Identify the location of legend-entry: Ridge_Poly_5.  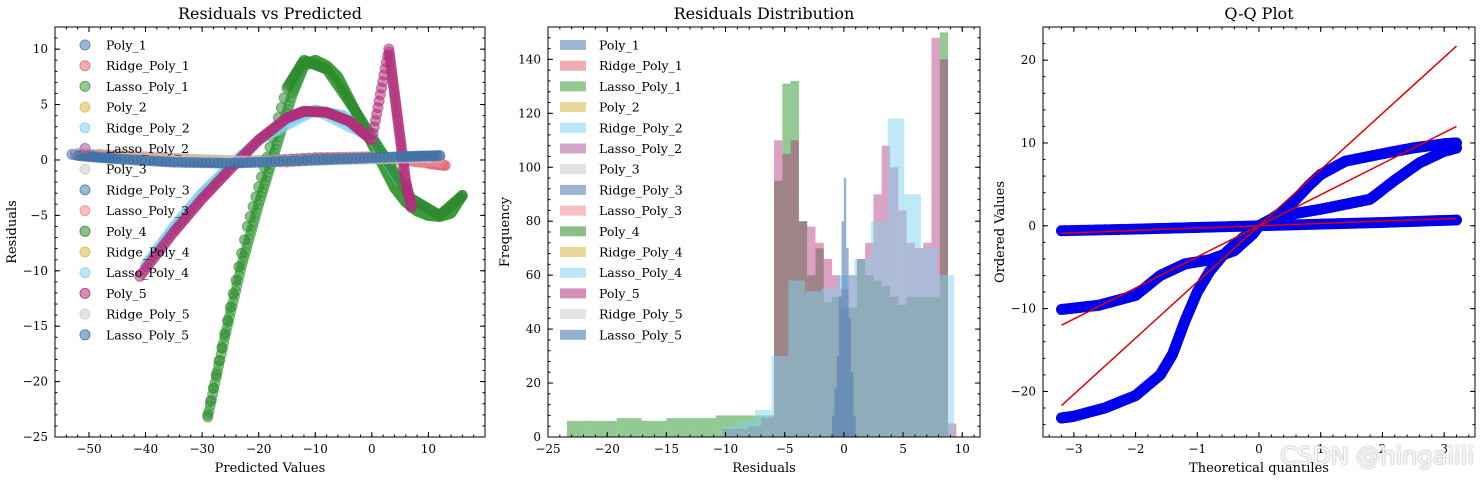
(148, 314).